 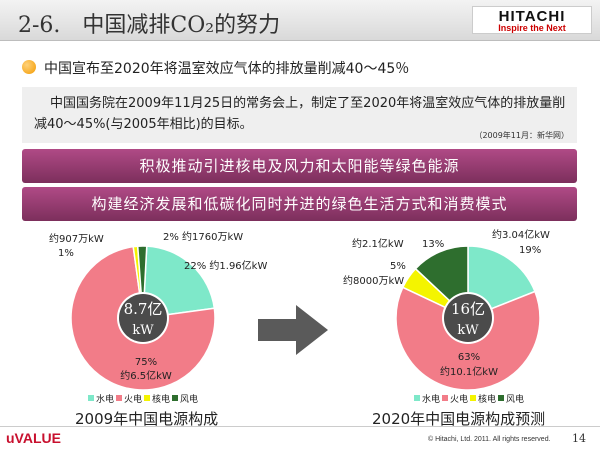 I want to click on pie-2020-data-label: 13%, so click(x=433, y=244).